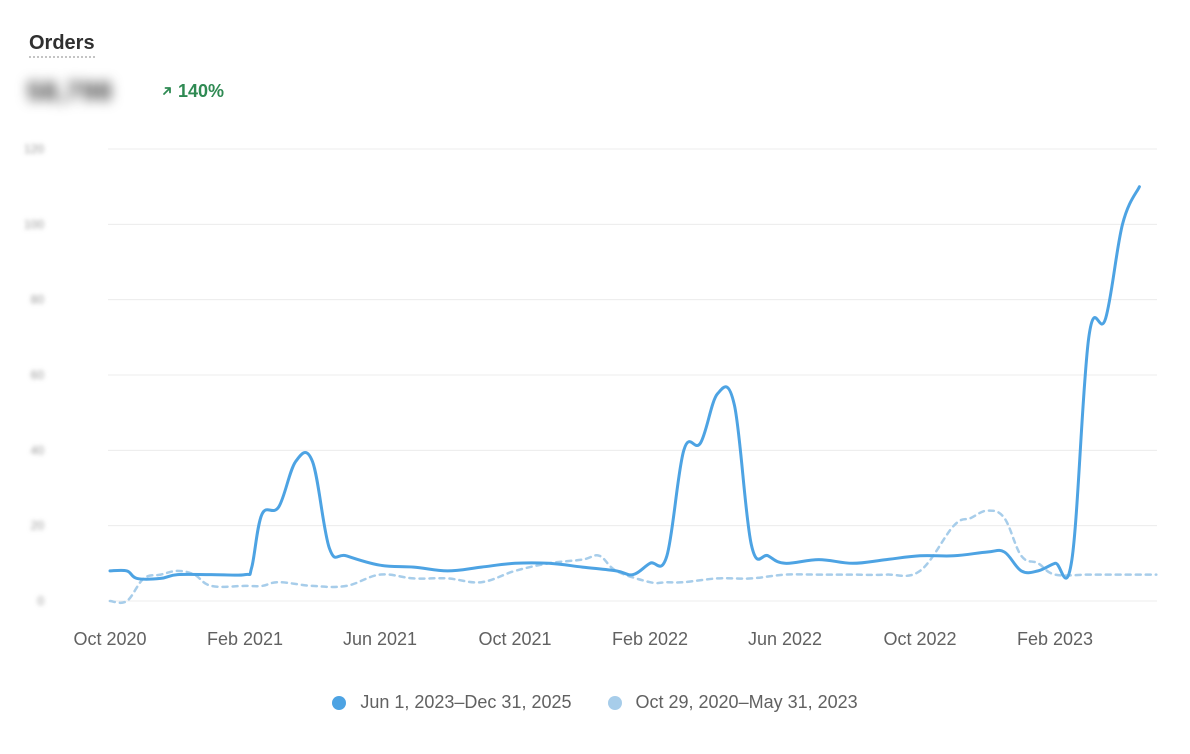 This screenshot has width=1190, height=754. I want to click on y-tick-label: 0, so click(40, 601).